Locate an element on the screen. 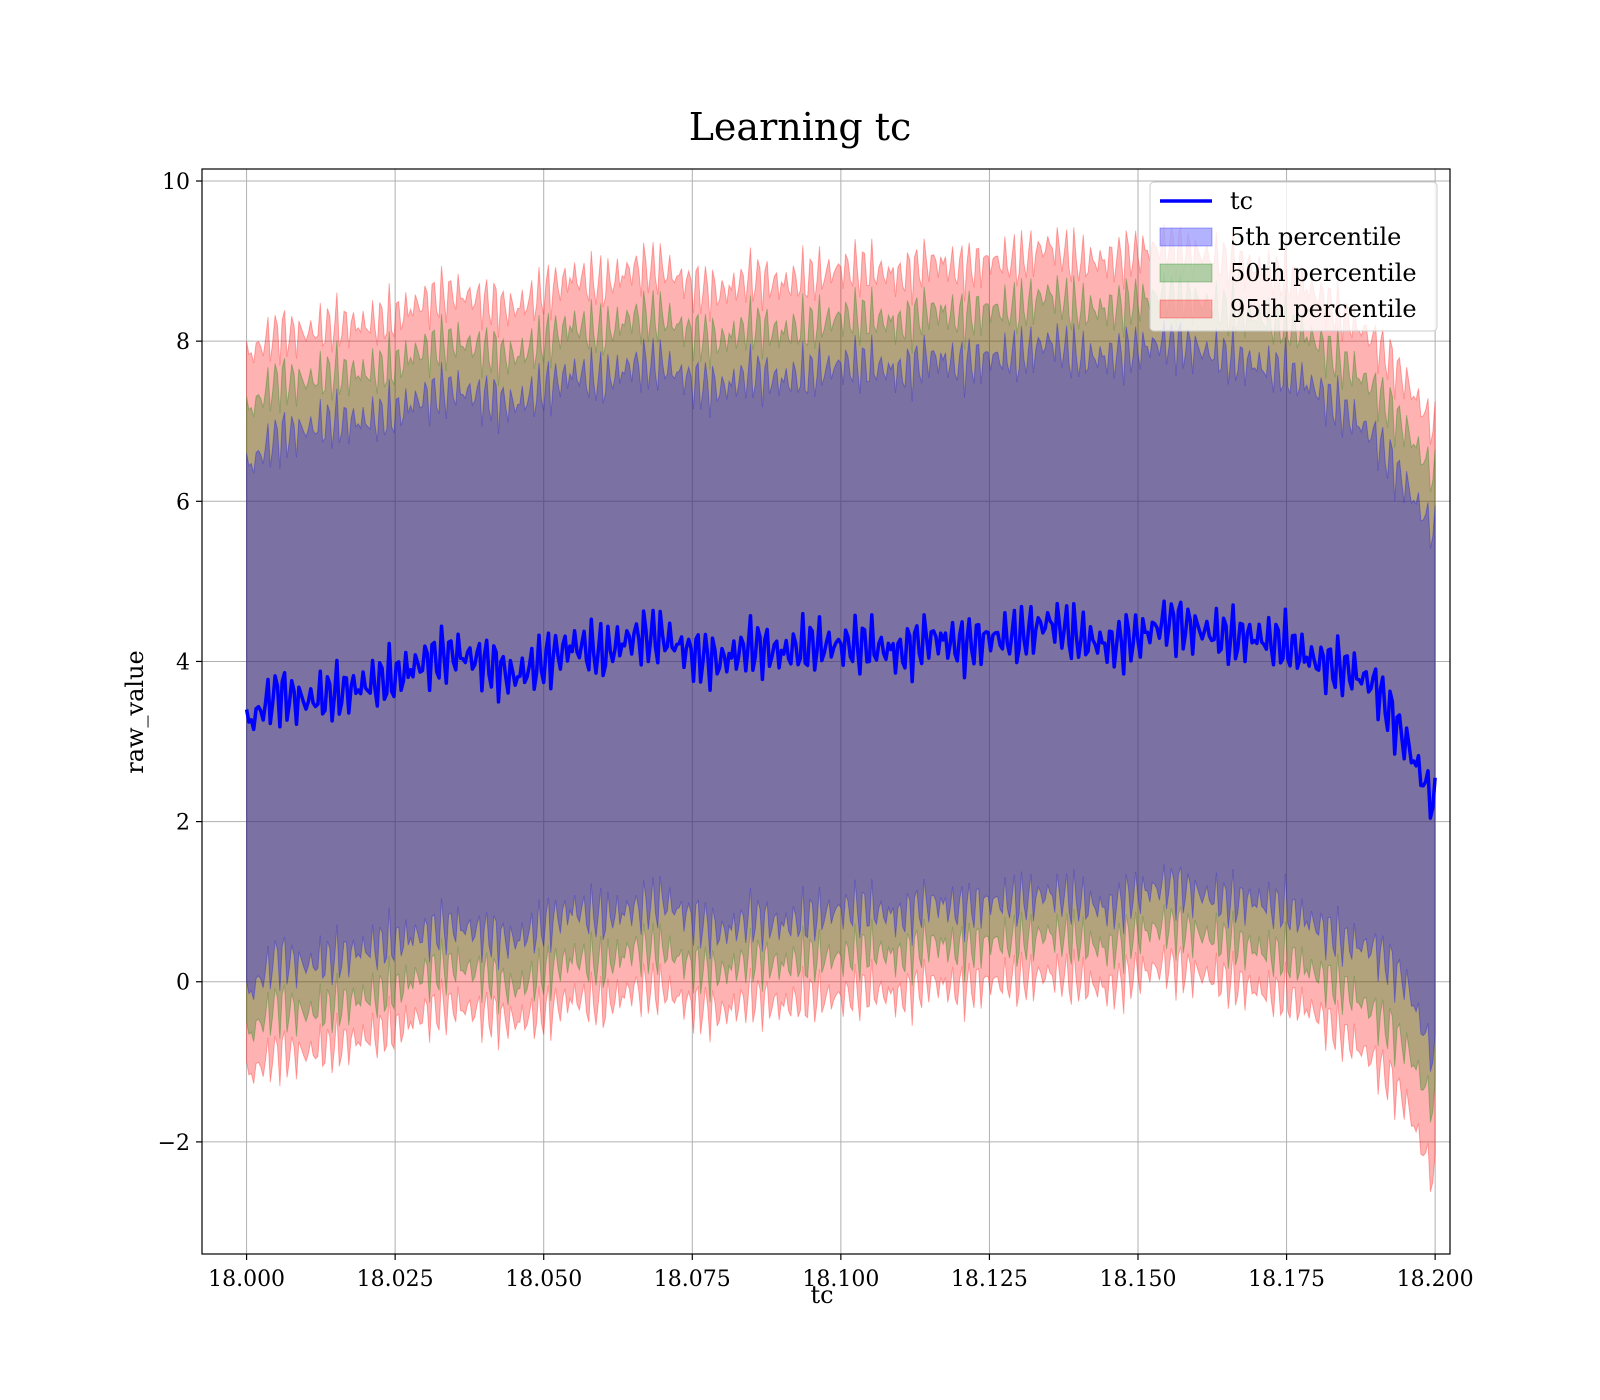 The image size is (1600, 1400). y-tick-label: 8 is located at coordinates (183, 342).